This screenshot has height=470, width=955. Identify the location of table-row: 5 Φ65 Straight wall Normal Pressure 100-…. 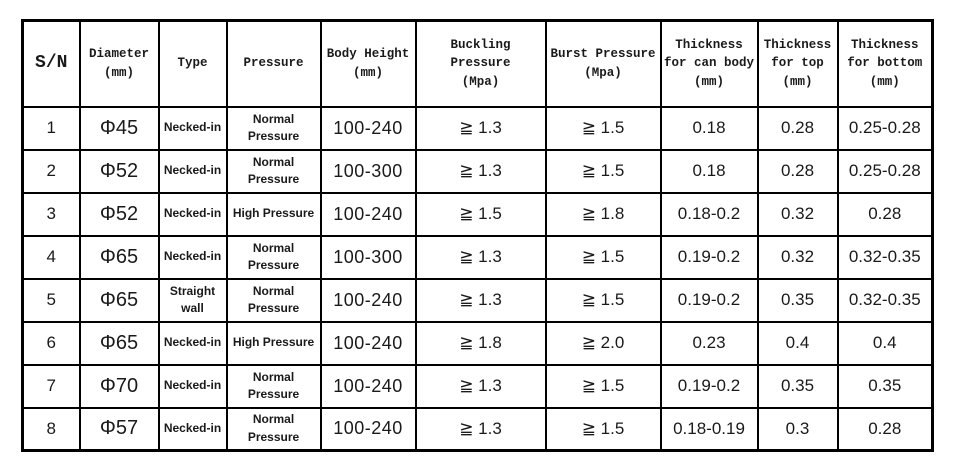
(477, 300).